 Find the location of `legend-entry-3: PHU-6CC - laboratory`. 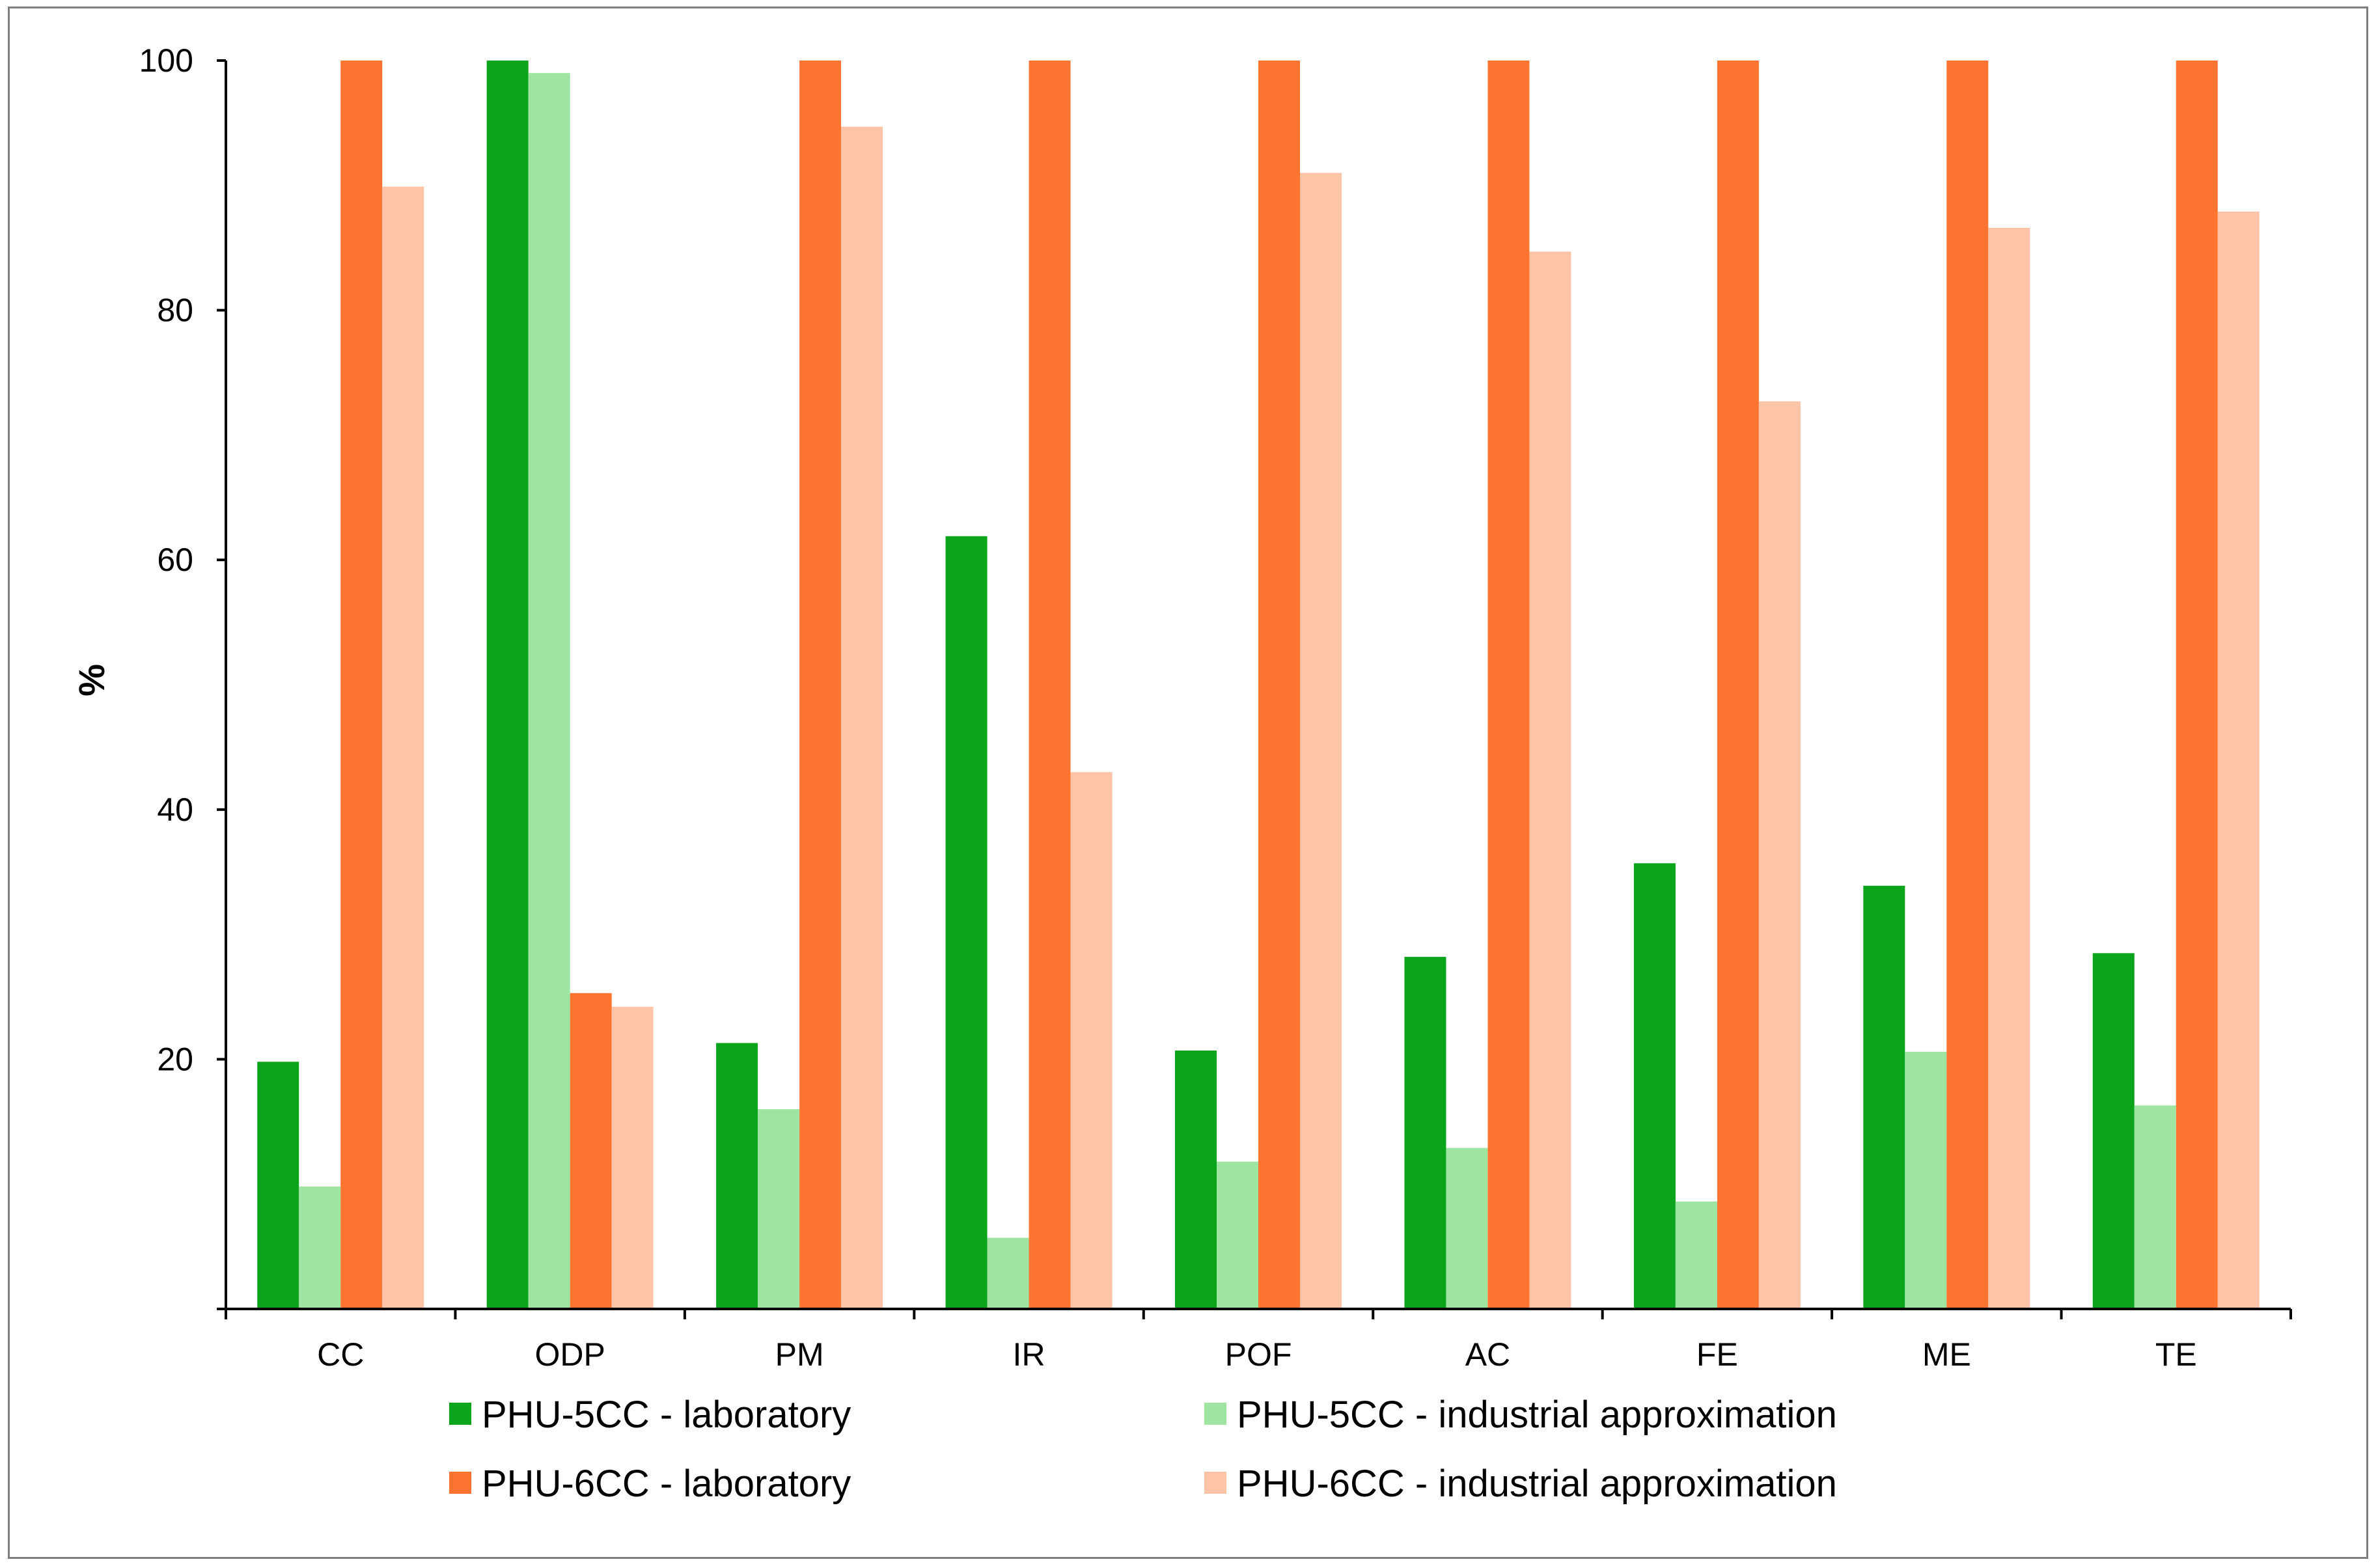

legend-entry-3: PHU-6CC - laboratory is located at coordinates (650, 1484).